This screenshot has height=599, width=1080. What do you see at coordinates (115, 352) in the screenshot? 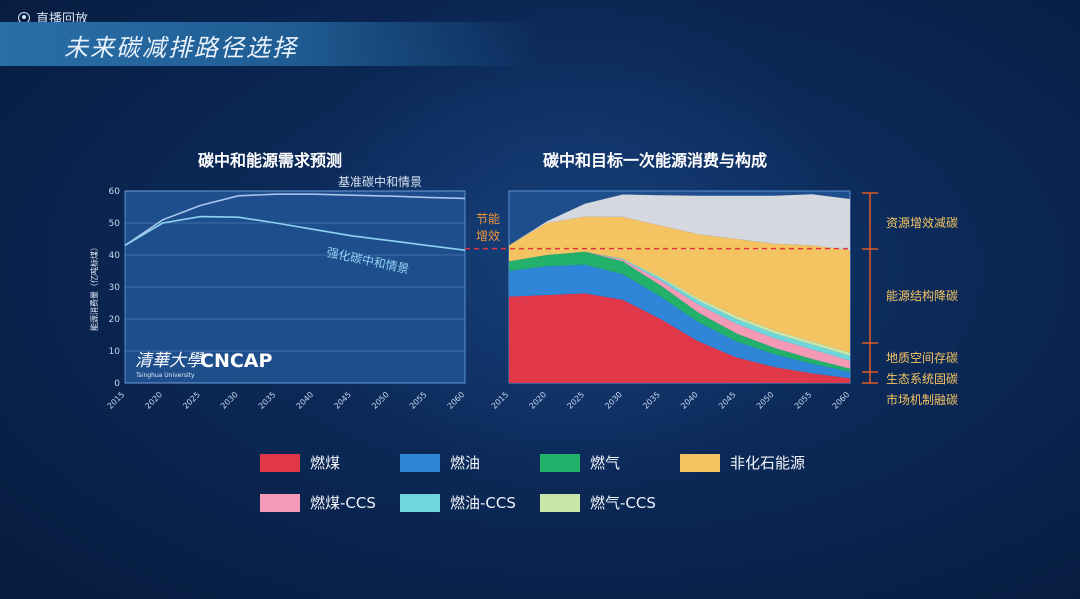
I see `y-tick-label: 10` at bounding box center [115, 352].